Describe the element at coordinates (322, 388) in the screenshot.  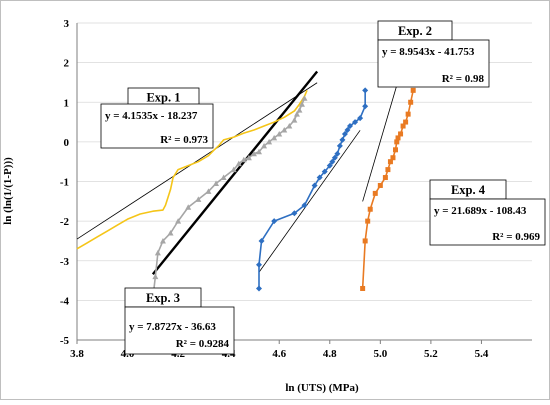
I see `x-axis-title: ln (UTS) (MPa)` at that location.